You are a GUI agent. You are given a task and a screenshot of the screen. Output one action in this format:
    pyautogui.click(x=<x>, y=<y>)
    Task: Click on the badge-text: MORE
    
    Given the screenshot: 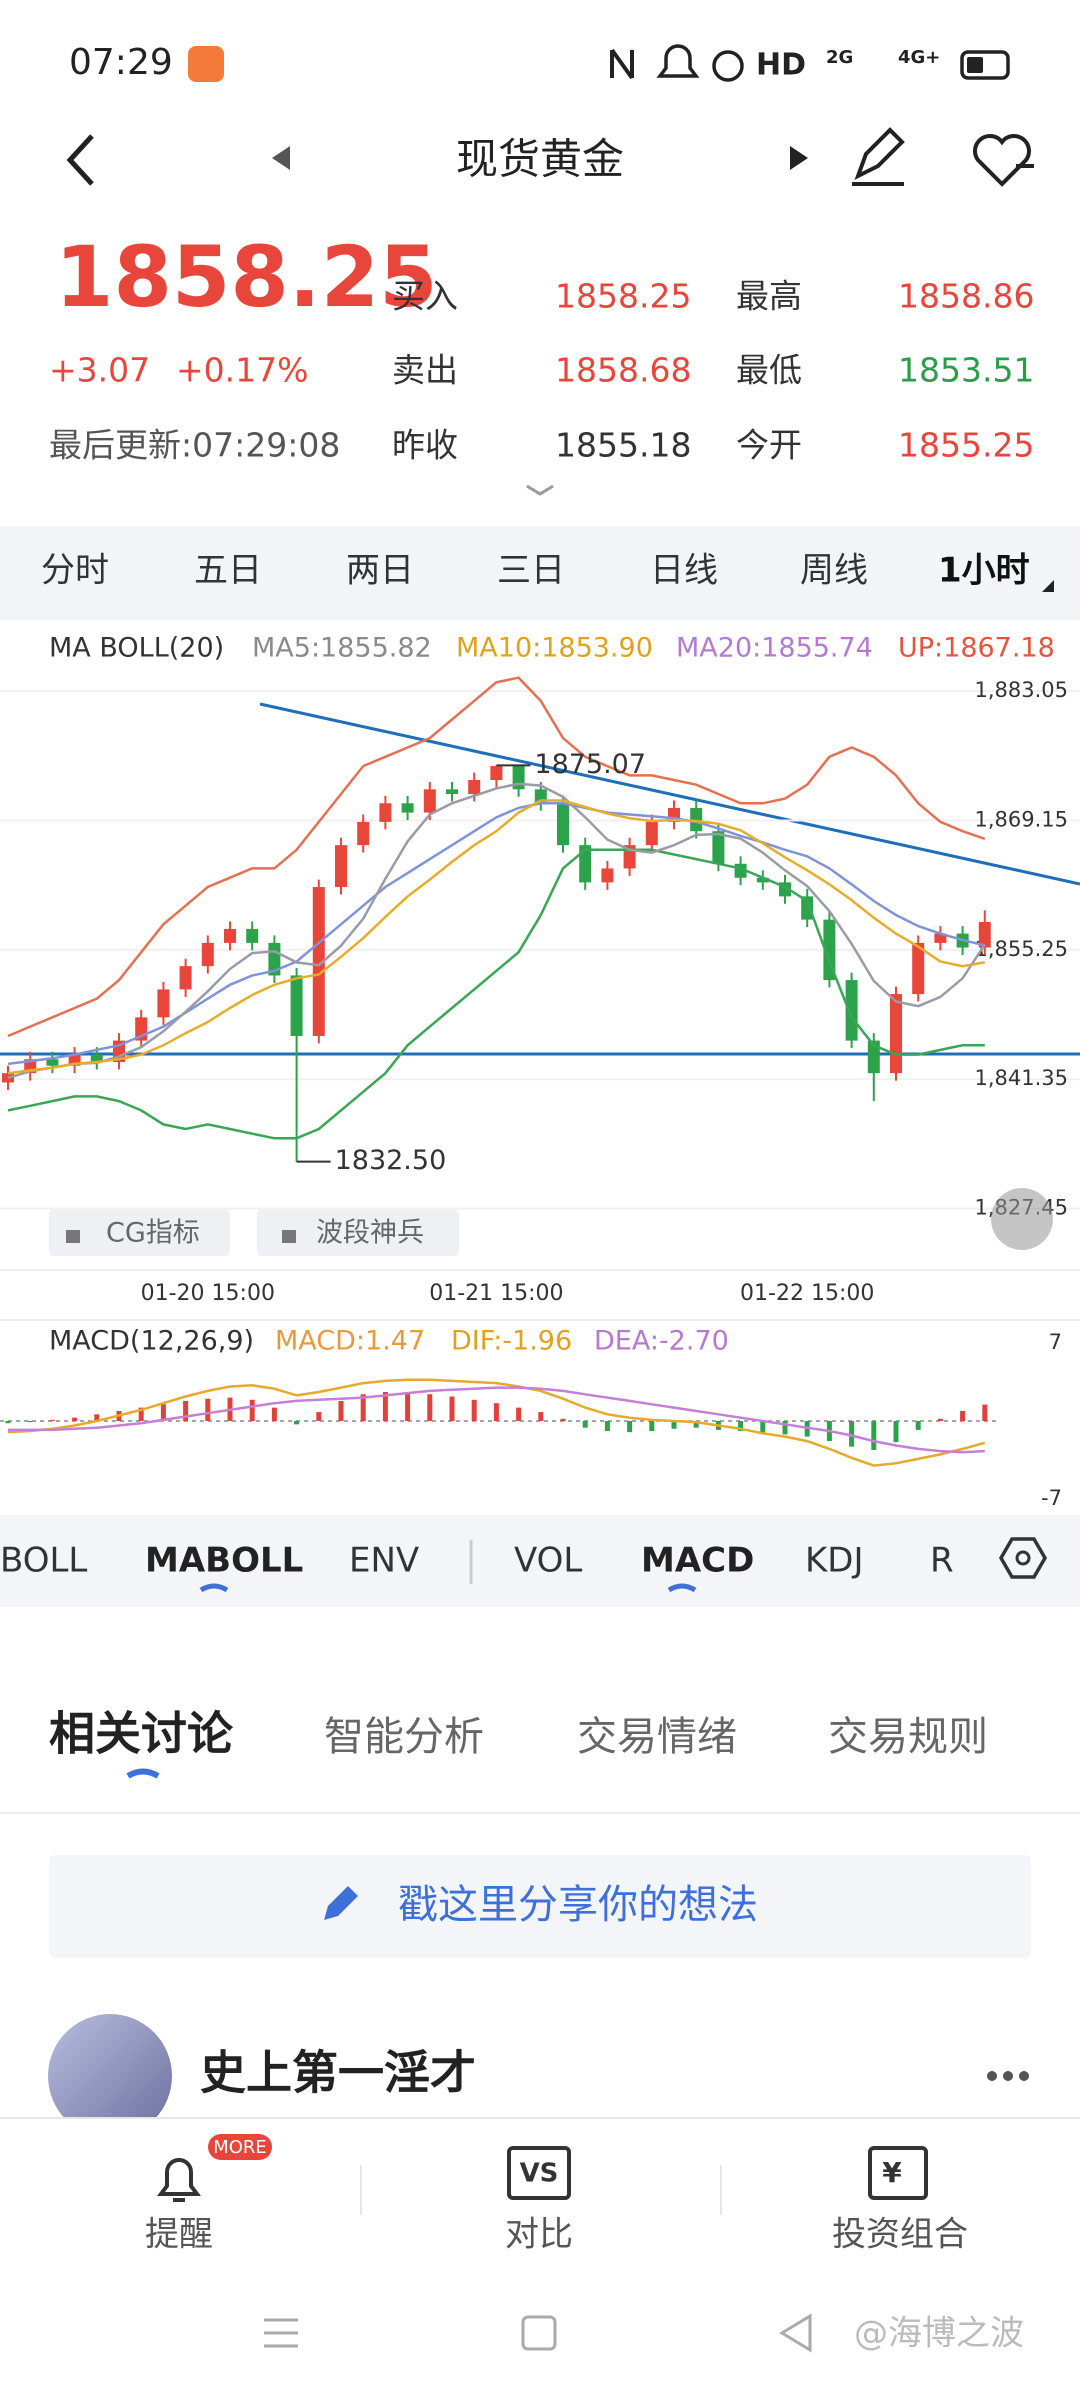 What is the action you would take?
    pyautogui.click(x=240, y=2147)
    